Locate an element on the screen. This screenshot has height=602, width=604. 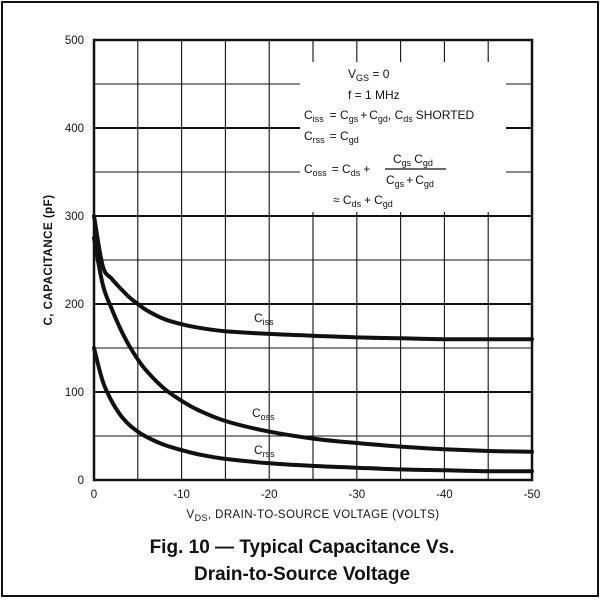
y-tick-label: 400 is located at coordinates (74, 129).